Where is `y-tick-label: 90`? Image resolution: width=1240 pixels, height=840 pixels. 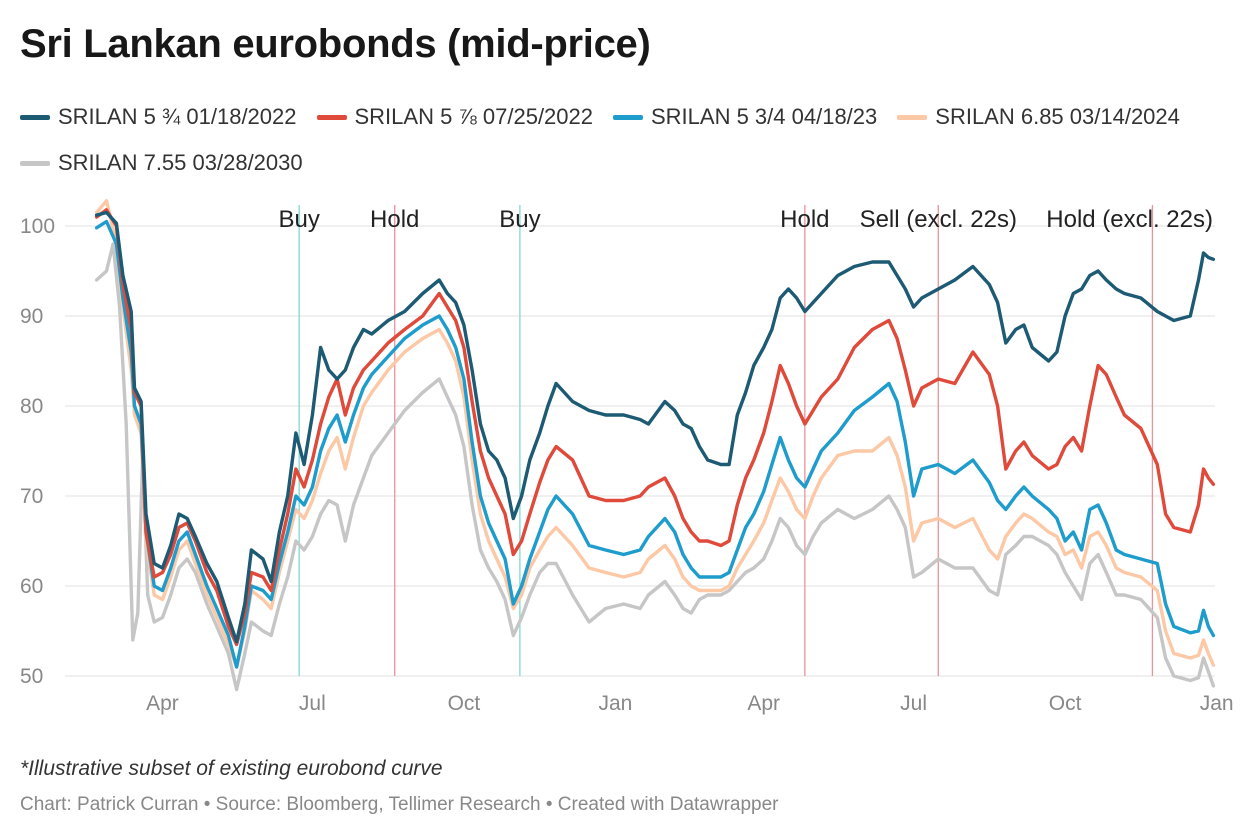
y-tick-label: 90 is located at coordinates (31, 316).